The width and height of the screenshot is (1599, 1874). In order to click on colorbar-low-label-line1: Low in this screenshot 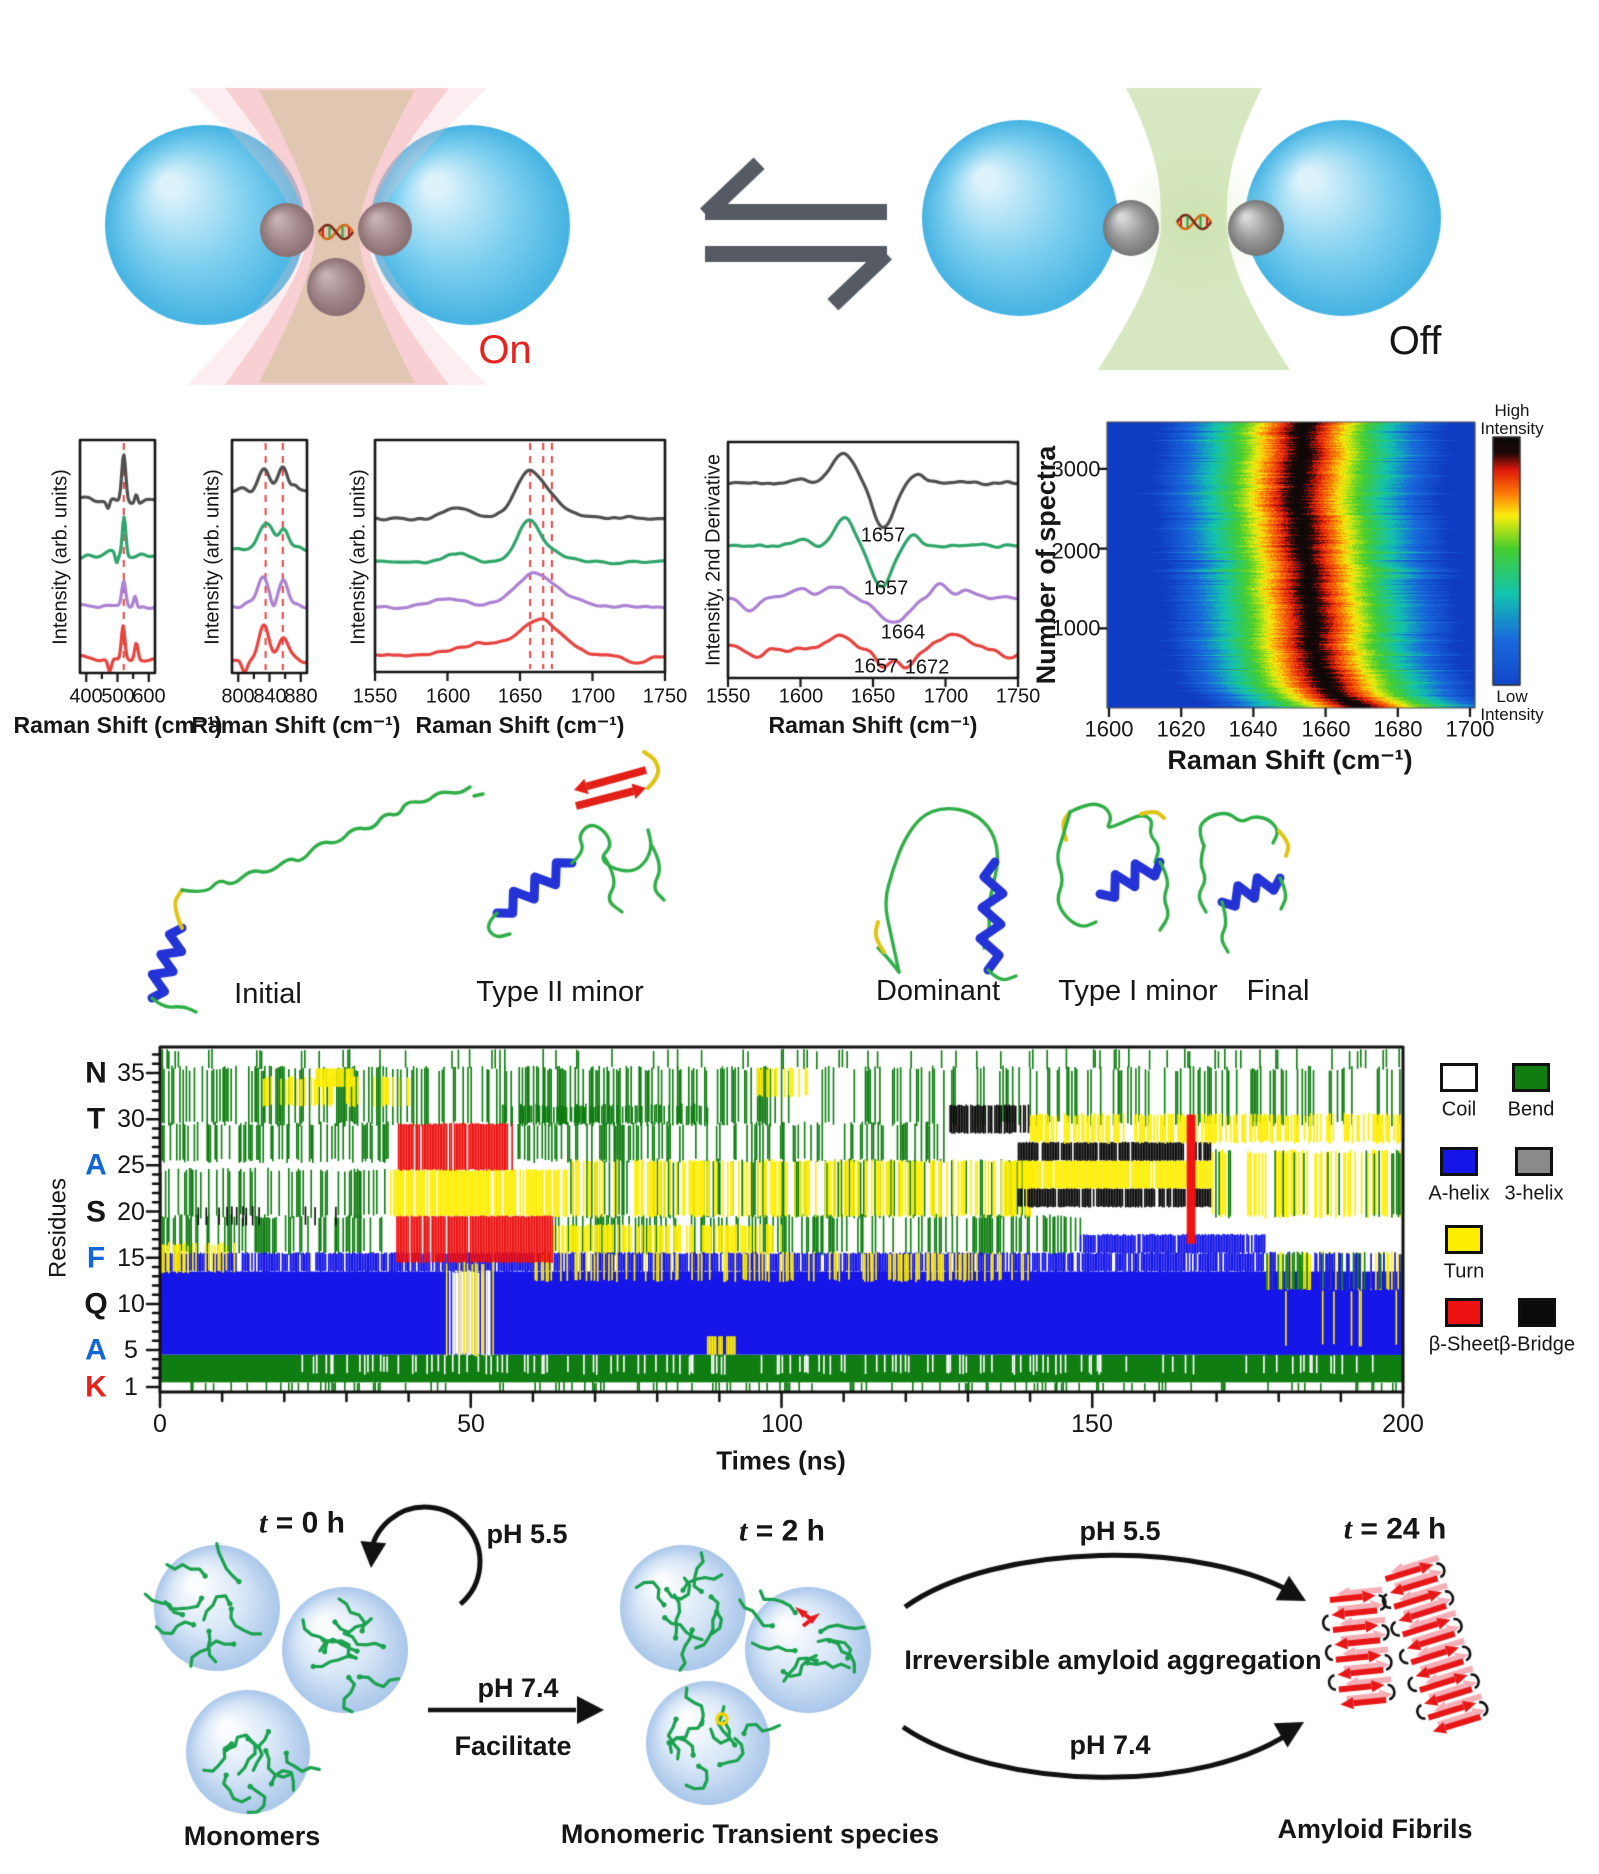, I will do `click(1512, 697)`.